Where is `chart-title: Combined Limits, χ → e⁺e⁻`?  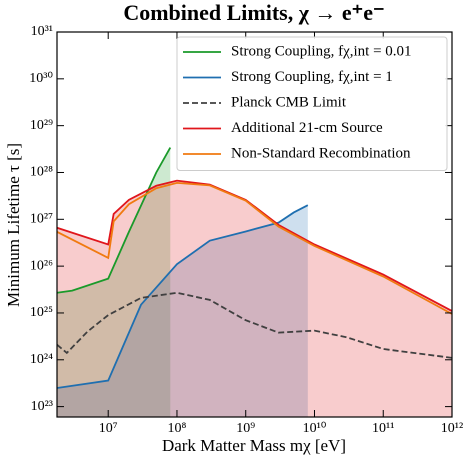
chart-title: Combined Limits, χ → e⁺e⁻ is located at coordinates (253, 12).